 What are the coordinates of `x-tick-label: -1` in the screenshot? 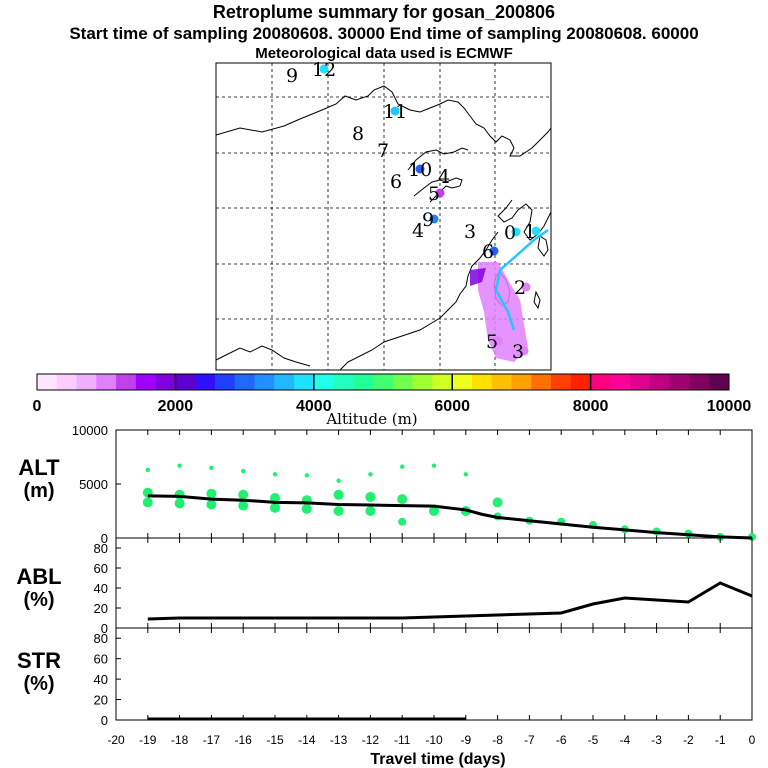 It's located at (720, 740).